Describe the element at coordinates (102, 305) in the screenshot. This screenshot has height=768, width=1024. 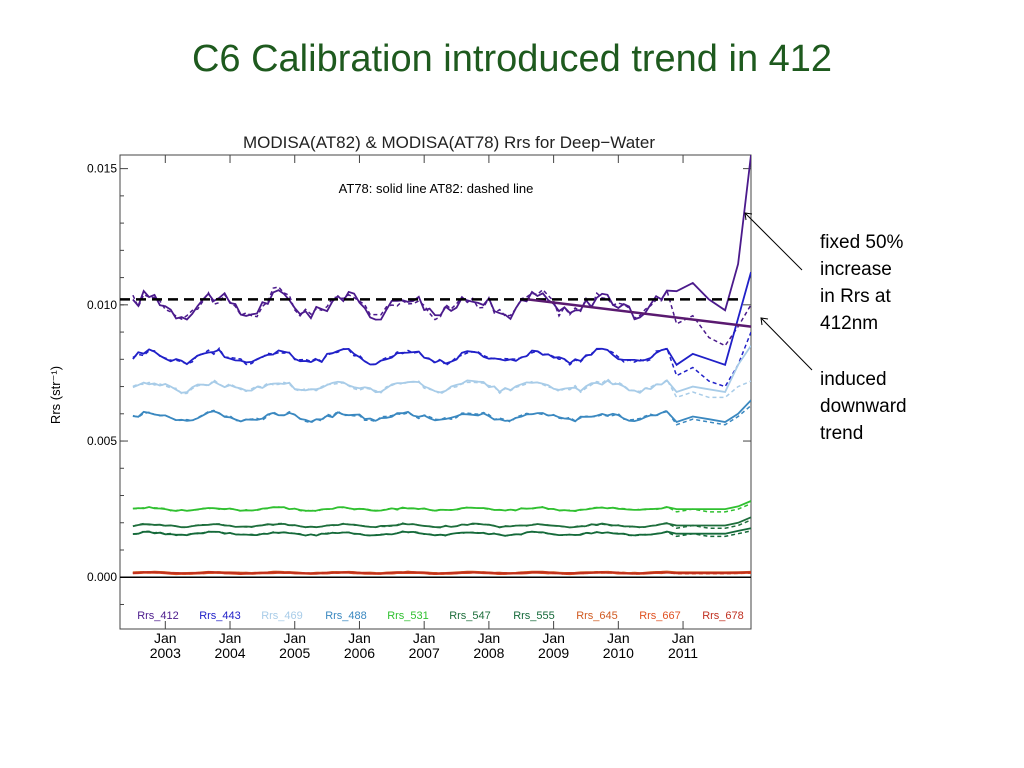
I see `y-tick-label: 0.010` at that location.